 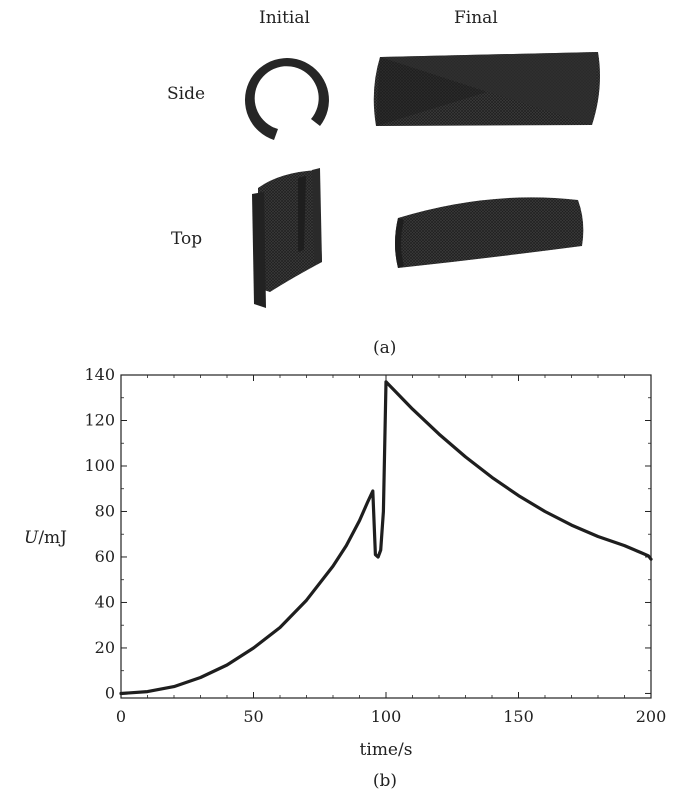 I want to click on initial-side-shape, so click(x=286, y=99).